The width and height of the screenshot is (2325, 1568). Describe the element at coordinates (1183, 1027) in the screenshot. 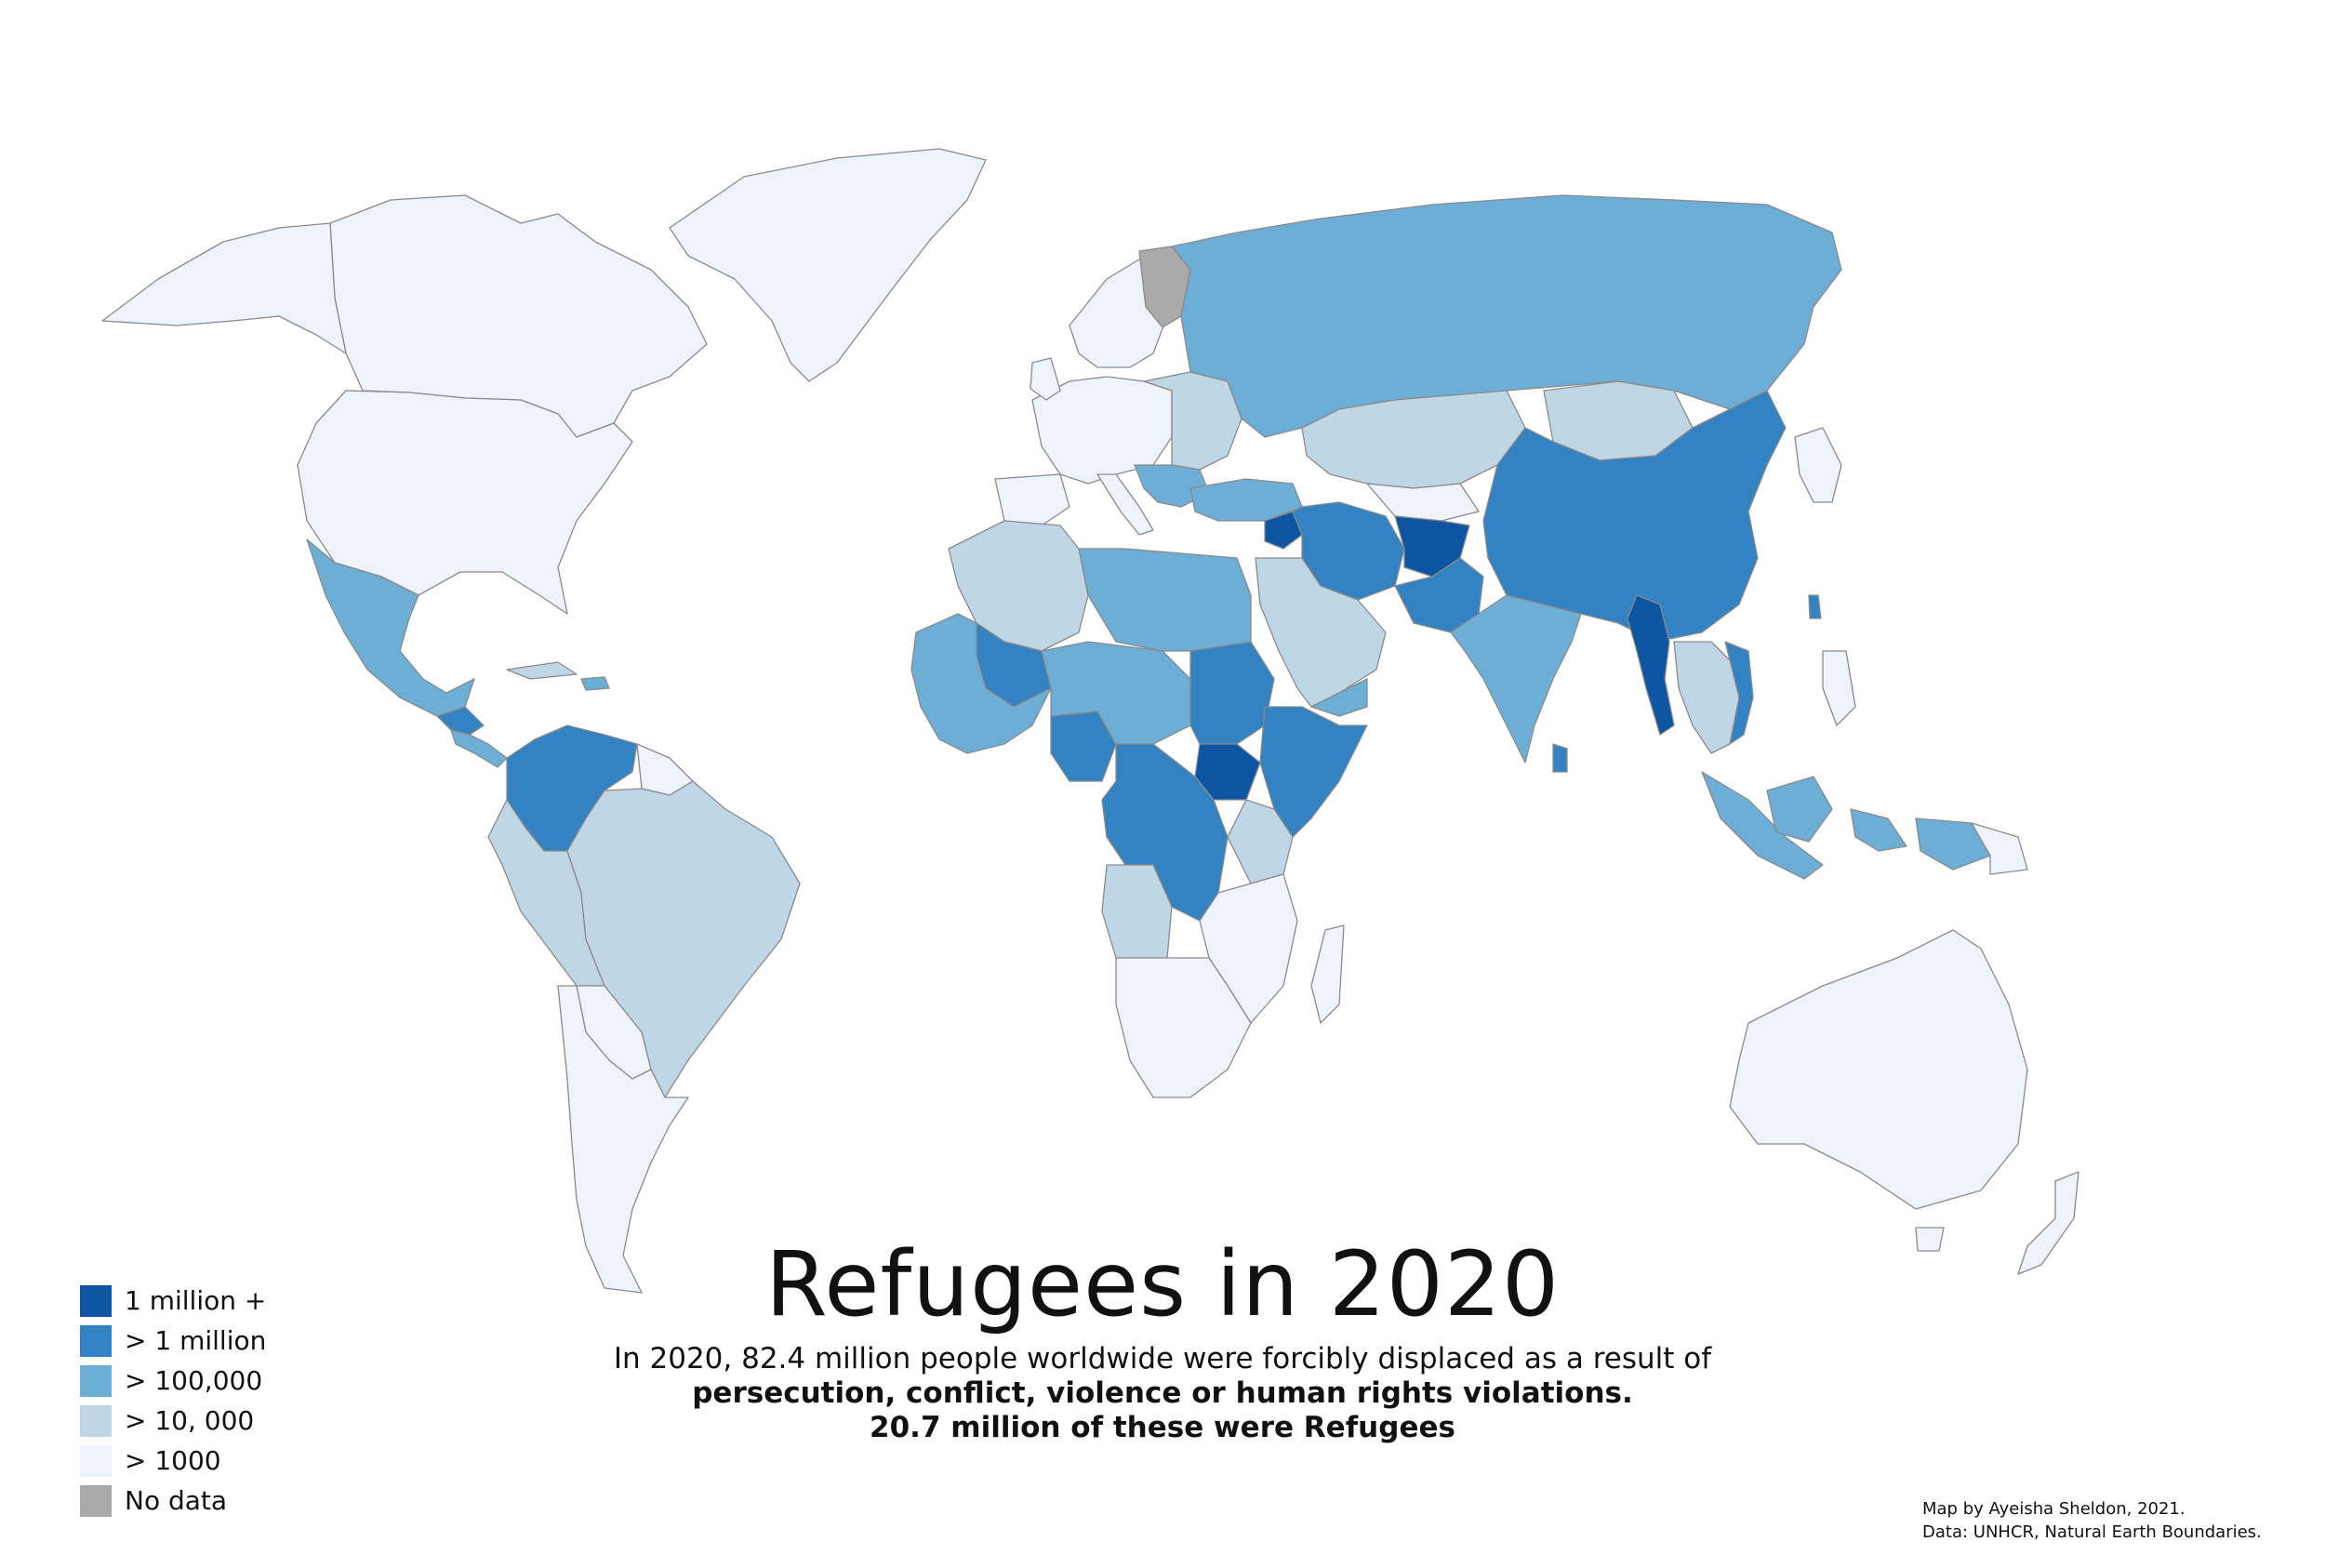

I see `southern-africa` at that location.